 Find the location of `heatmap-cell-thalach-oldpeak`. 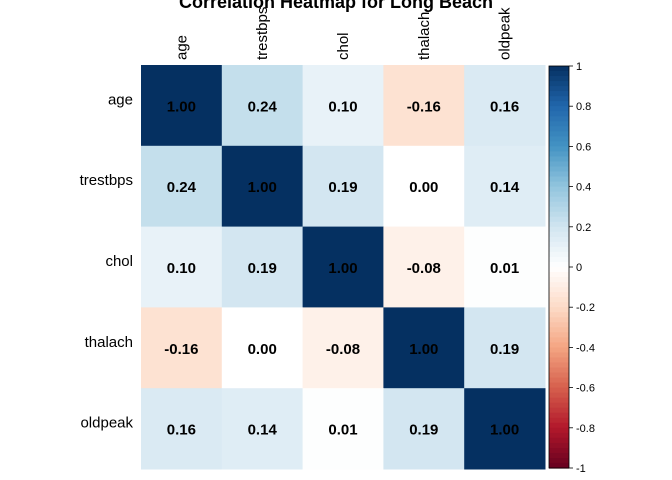

heatmap-cell-thalach-oldpeak is located at coordinates (505, 348).